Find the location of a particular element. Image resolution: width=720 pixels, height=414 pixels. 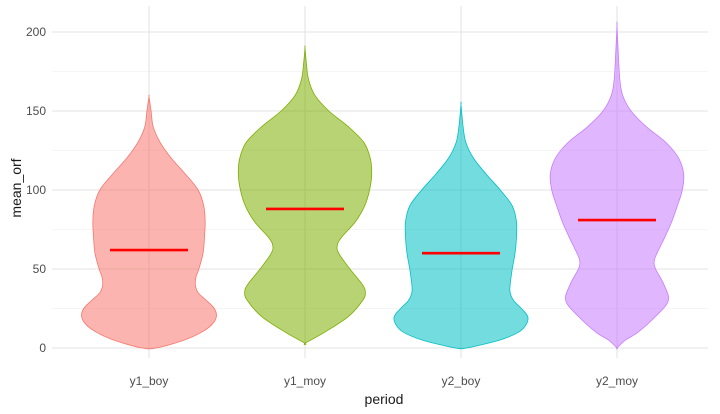

y-tick-label: 100 is located at coordinates (36, 190).